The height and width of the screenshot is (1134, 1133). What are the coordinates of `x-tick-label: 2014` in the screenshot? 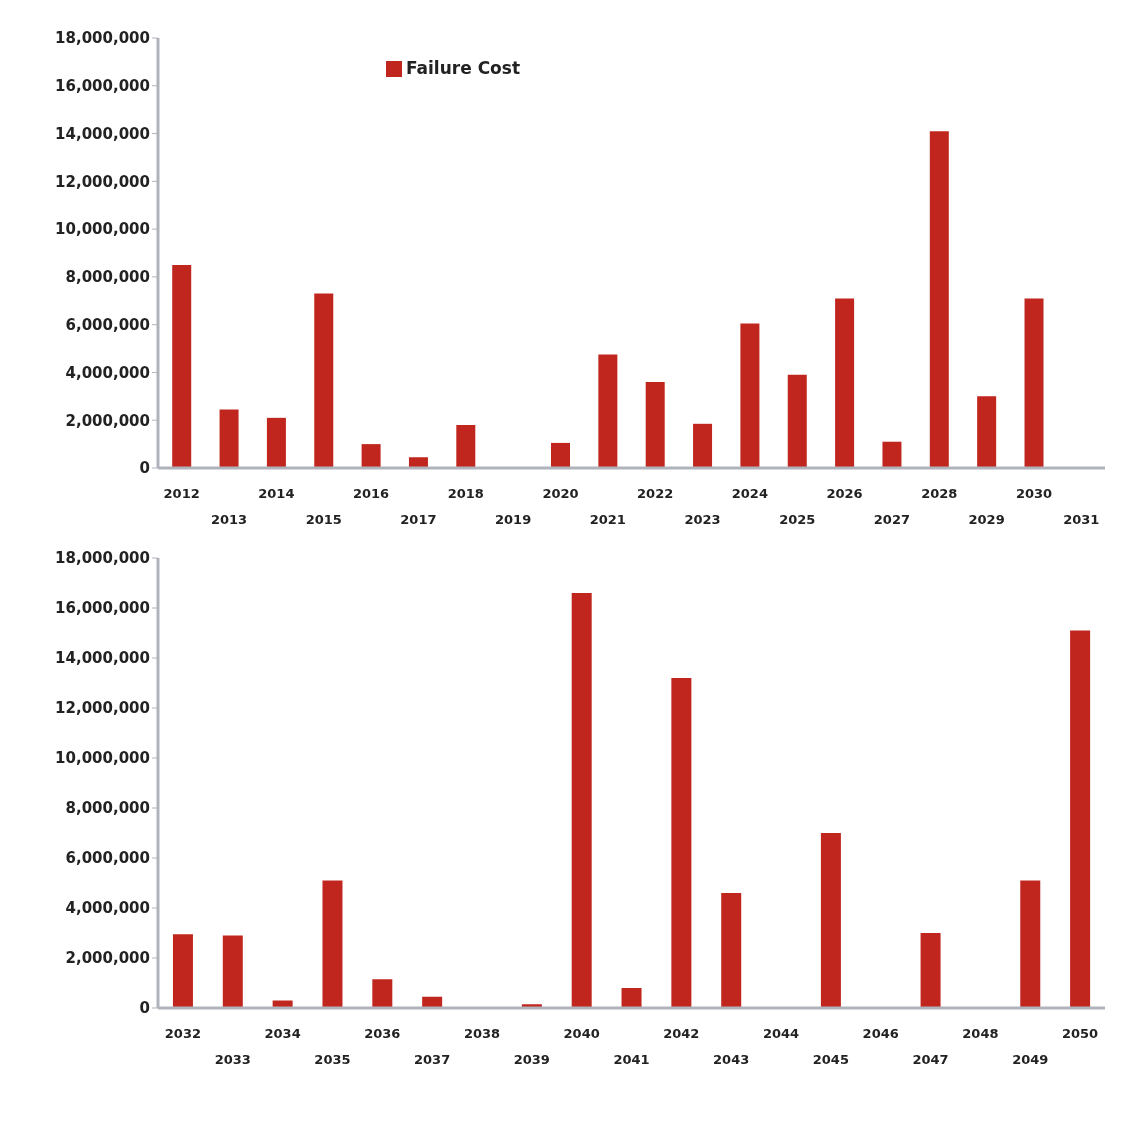 It's located at (276, 493).